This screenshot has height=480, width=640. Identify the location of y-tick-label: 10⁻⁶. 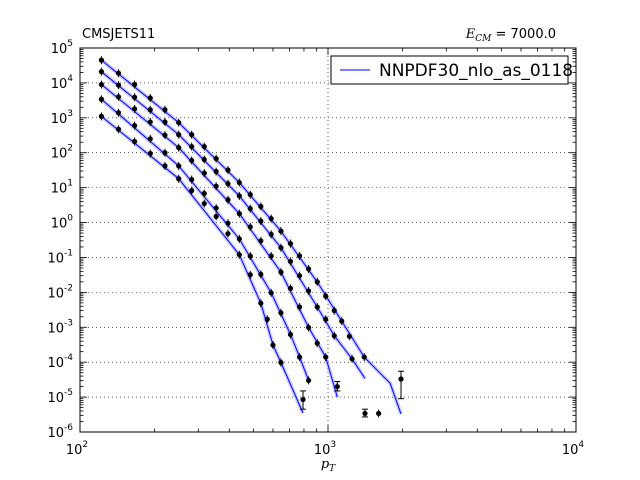
(60, 432).